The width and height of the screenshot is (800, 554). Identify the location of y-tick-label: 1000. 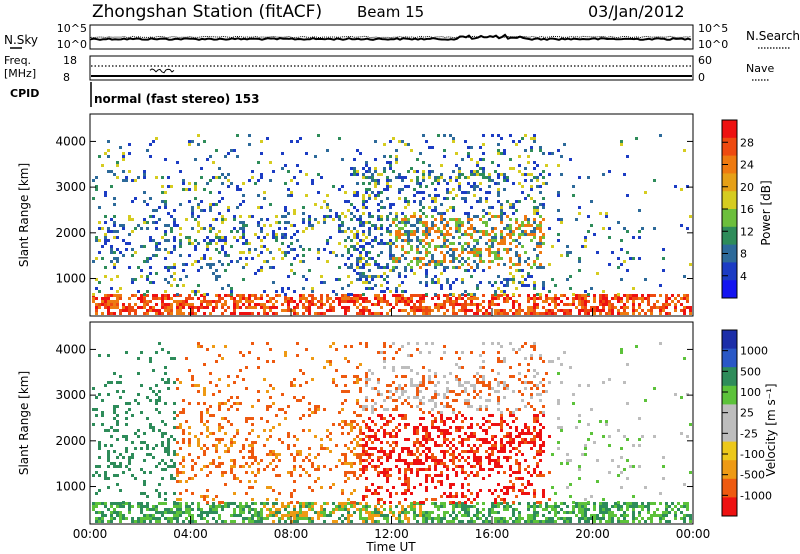
(70, 279).